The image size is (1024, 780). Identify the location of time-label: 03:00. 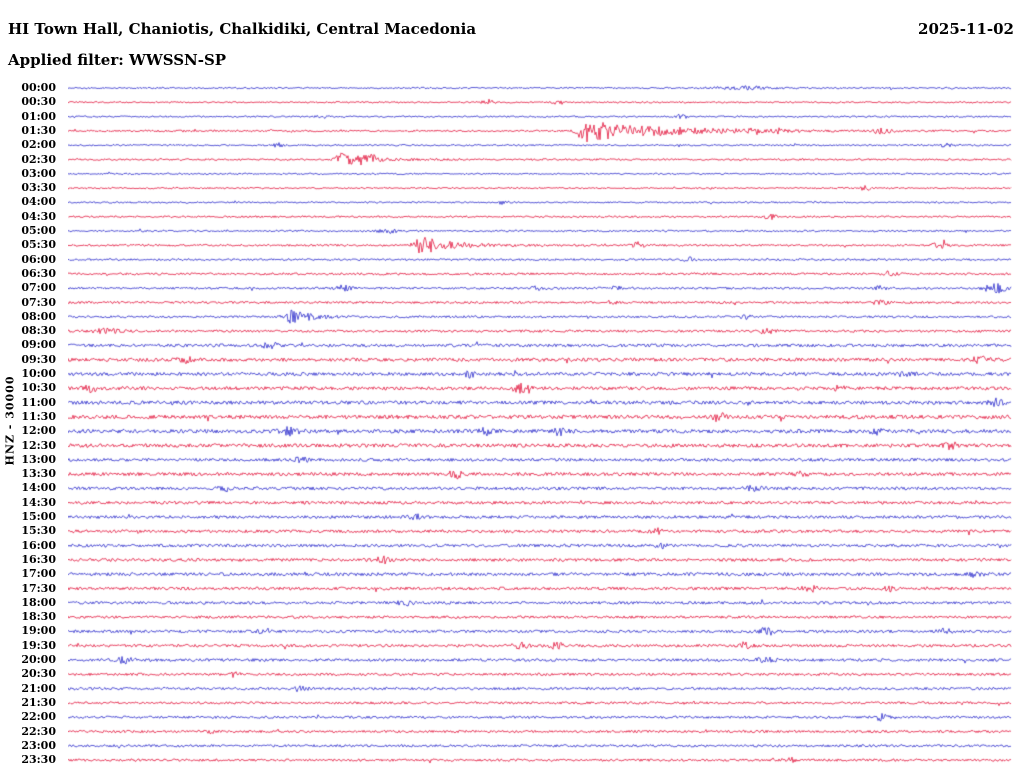
(38, 173).